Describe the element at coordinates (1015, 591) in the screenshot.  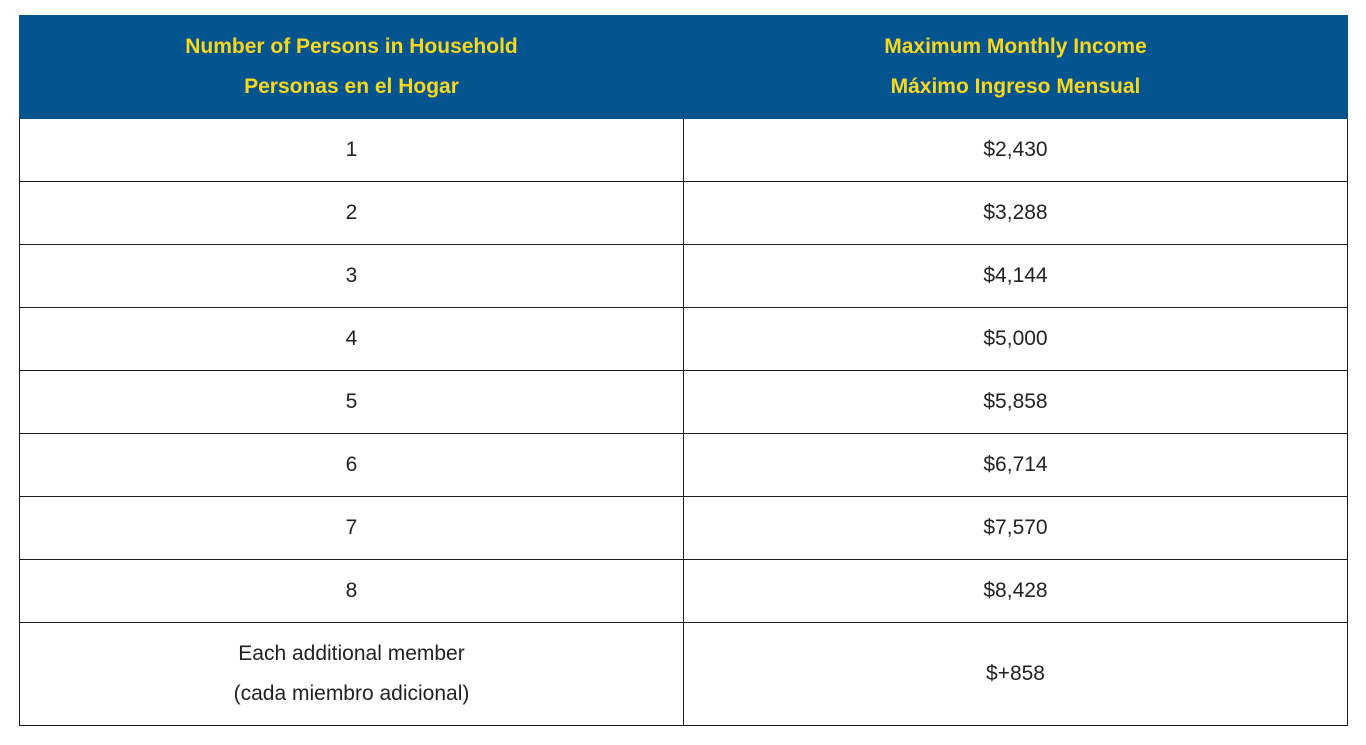
I see `income-cell: $8,428` at that location.